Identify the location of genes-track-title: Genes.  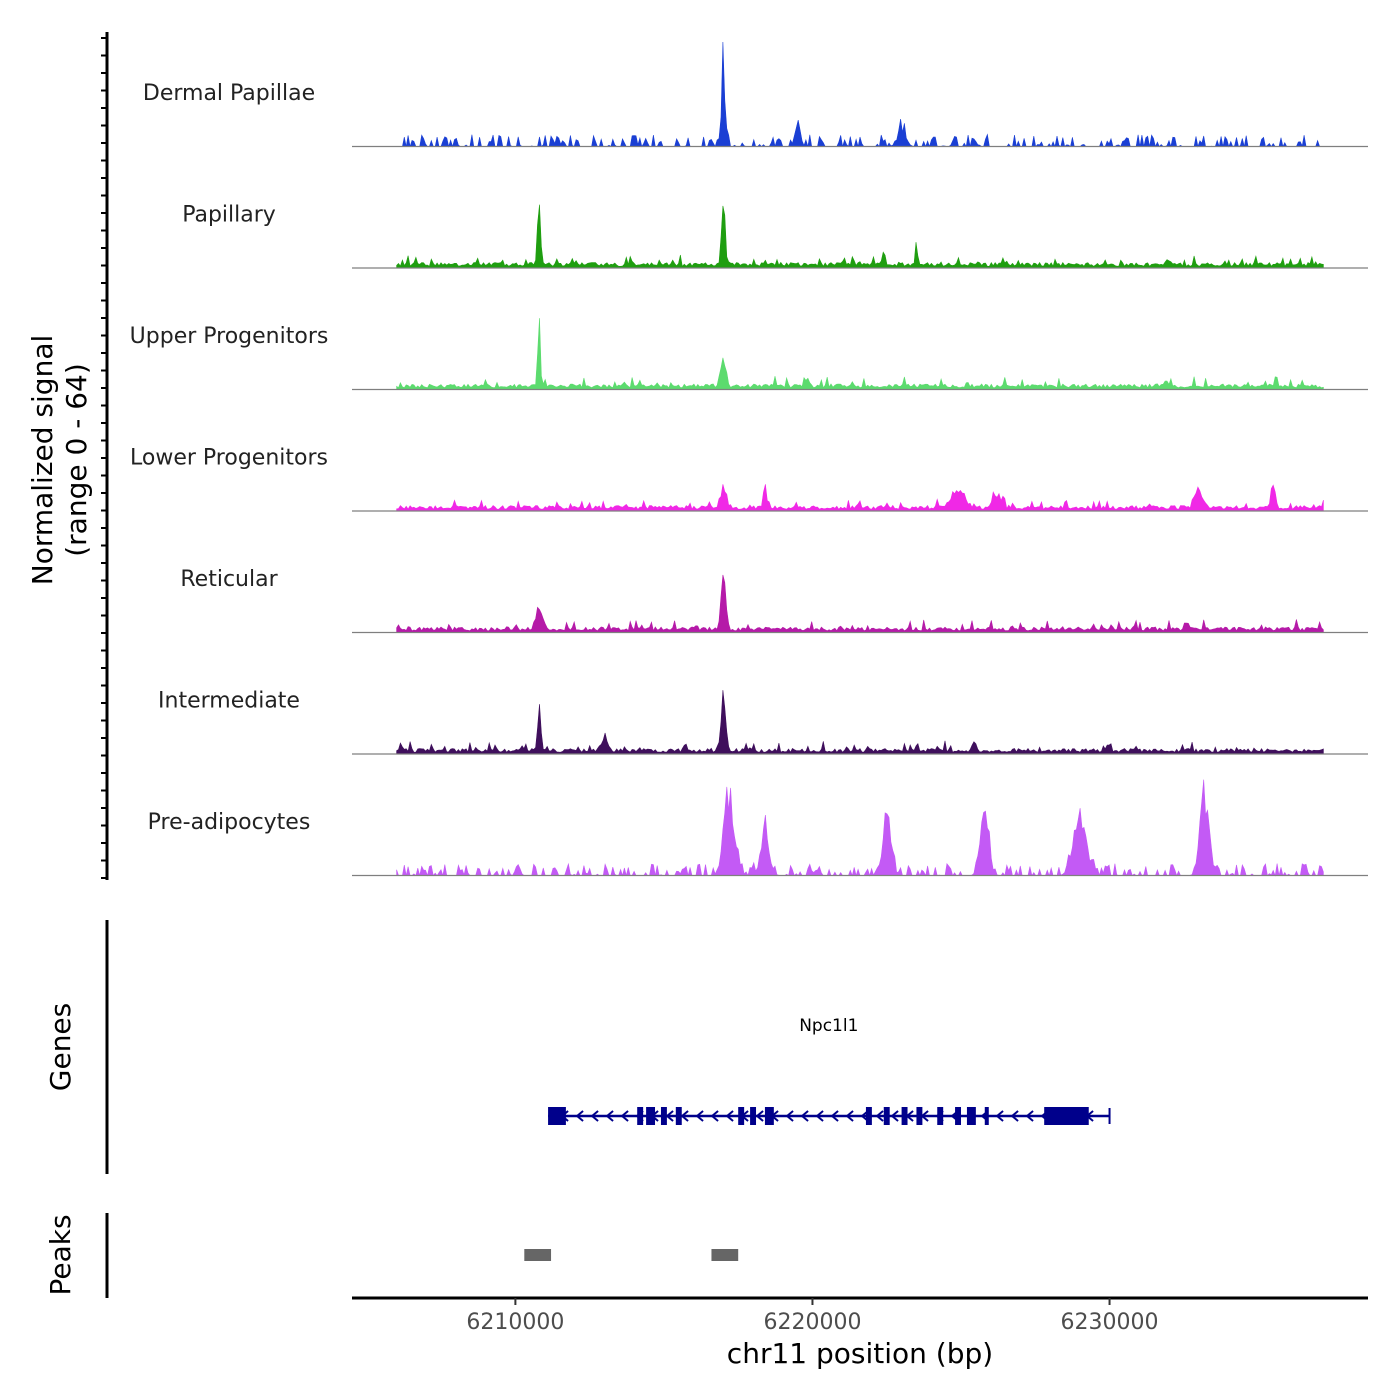
(60, 1047).